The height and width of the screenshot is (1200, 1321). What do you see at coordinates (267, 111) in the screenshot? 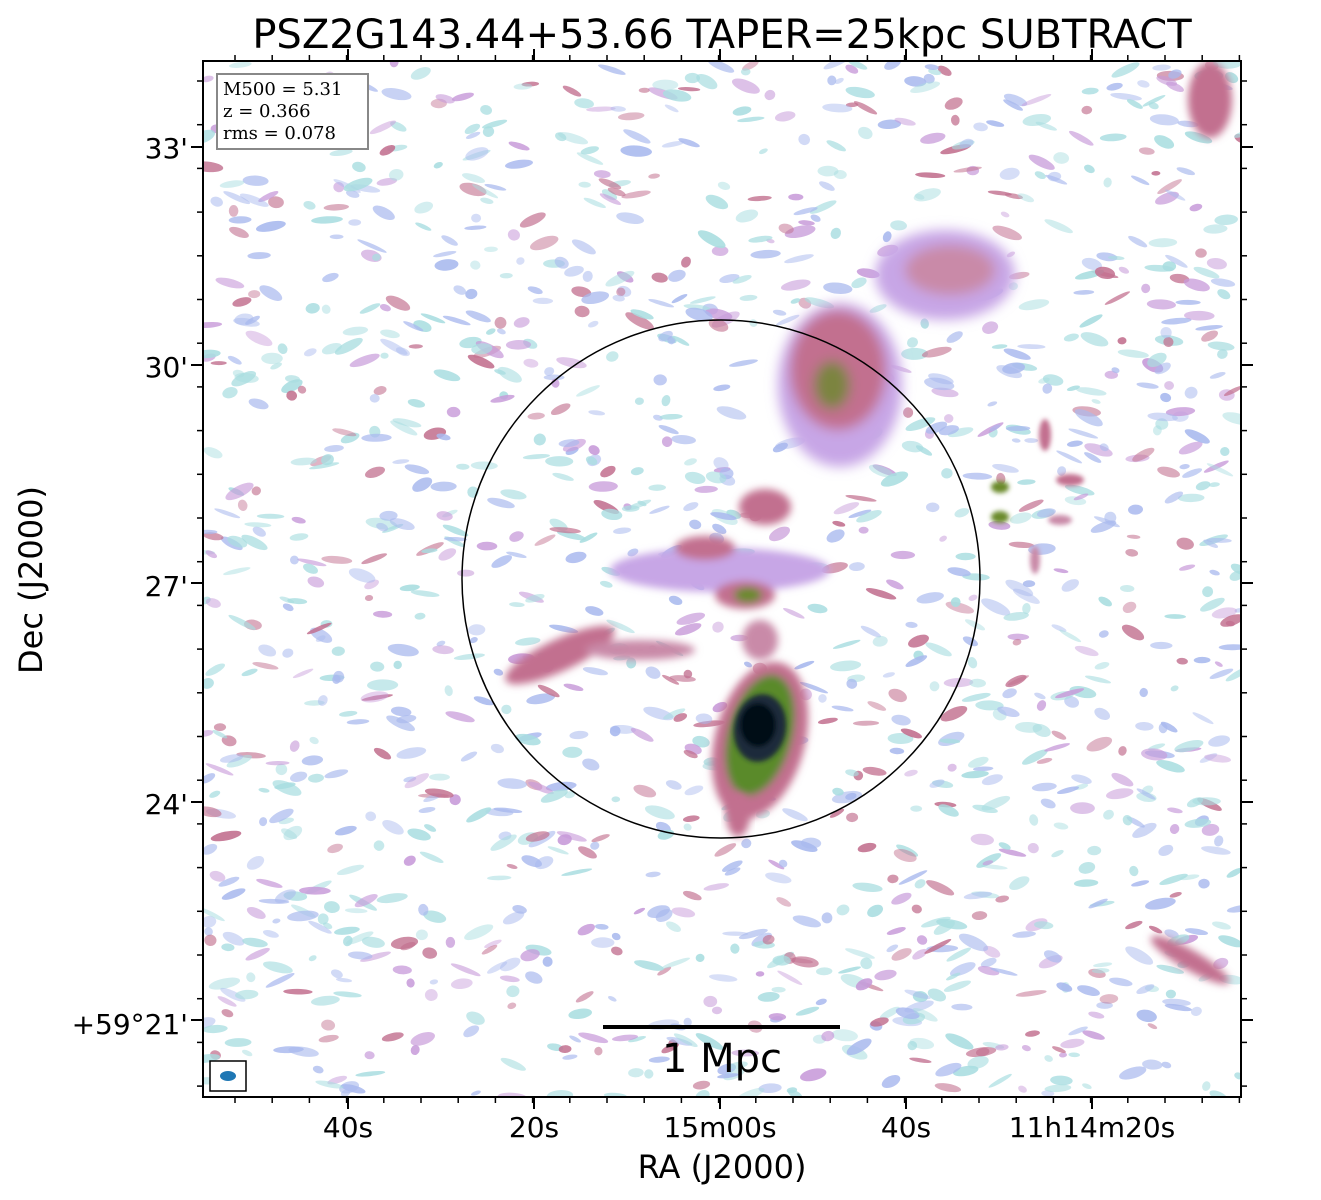
I see `info-redshift: z = 0.366` at bounding box center [267, 111].